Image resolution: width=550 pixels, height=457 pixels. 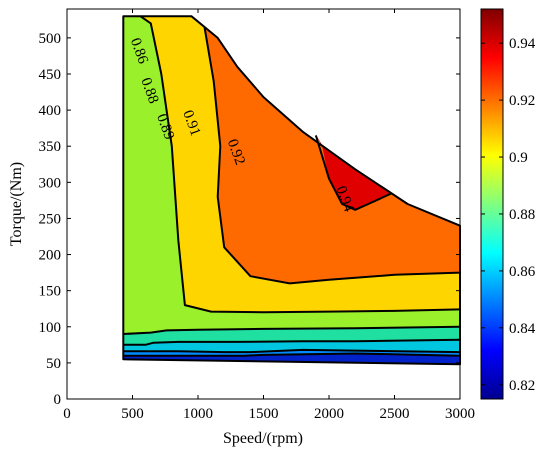 What do you see at coordinates (50, 256) in the screenshot?
I see `y-tick-label: 200` at bounding box center [50, 256].